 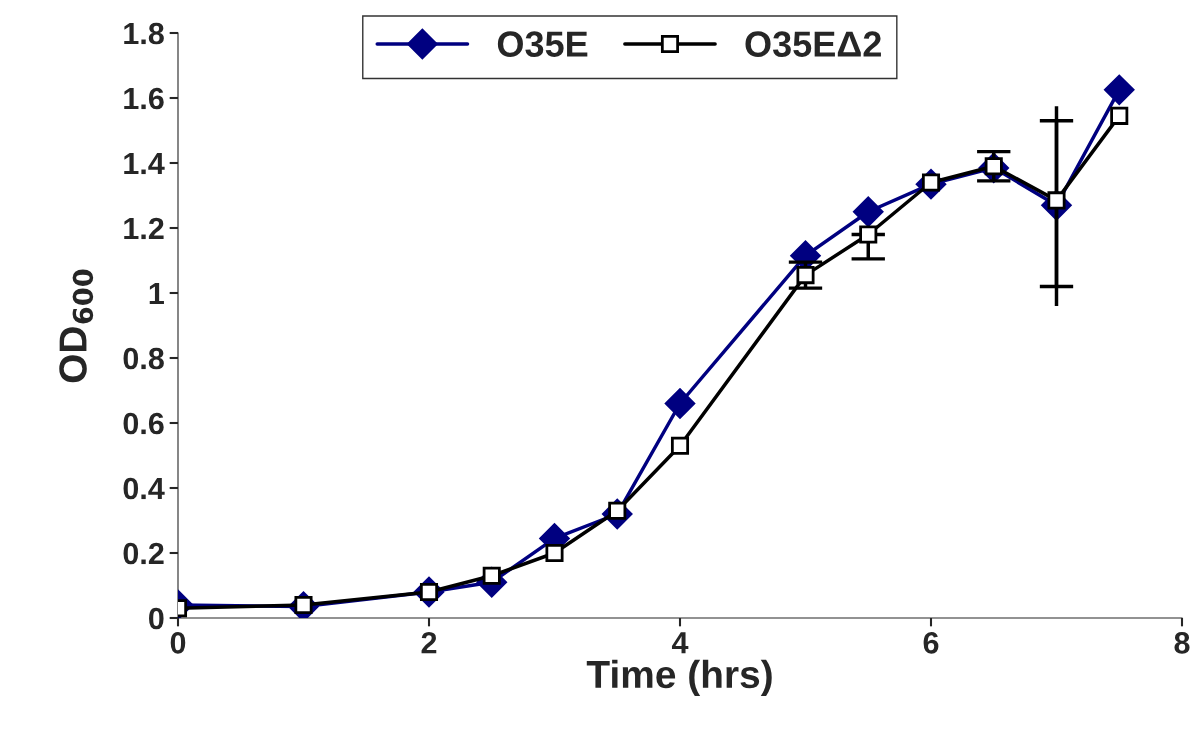 I want to click on y-tick-label: 0.2, so click(x=143, y=553).